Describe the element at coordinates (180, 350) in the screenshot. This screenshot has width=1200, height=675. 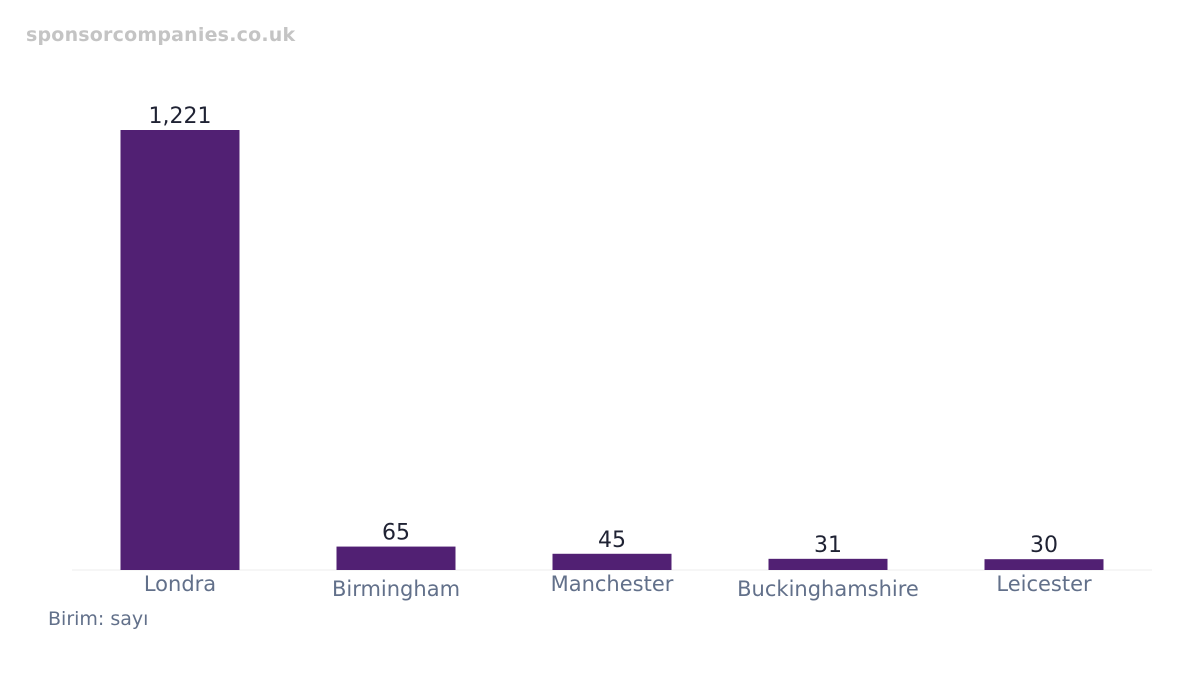
I see `bar-londra` at that location.